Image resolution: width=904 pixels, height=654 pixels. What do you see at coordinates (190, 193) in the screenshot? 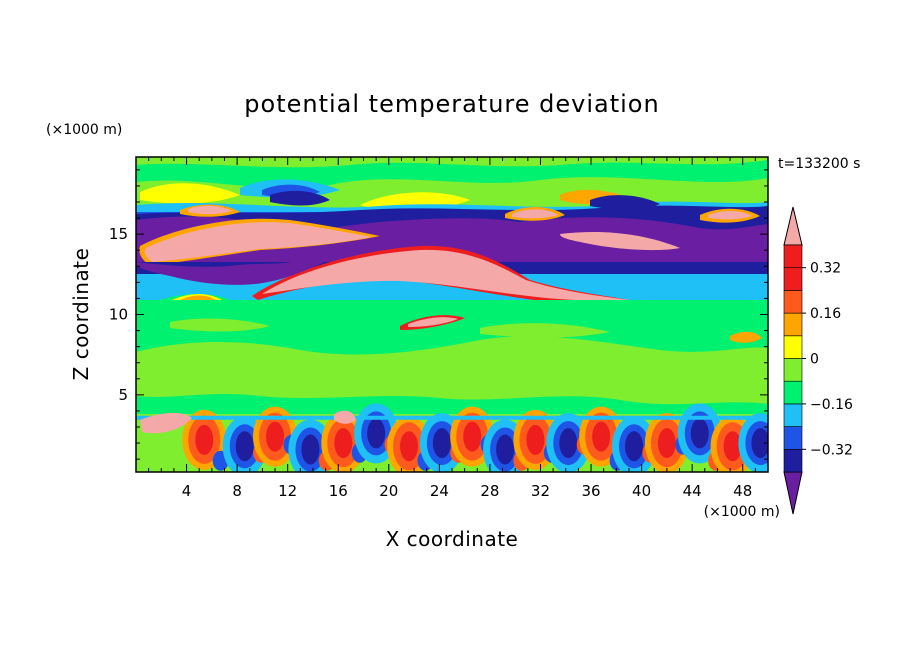
I see `patch-yellow` at bounding box center [190, 193].